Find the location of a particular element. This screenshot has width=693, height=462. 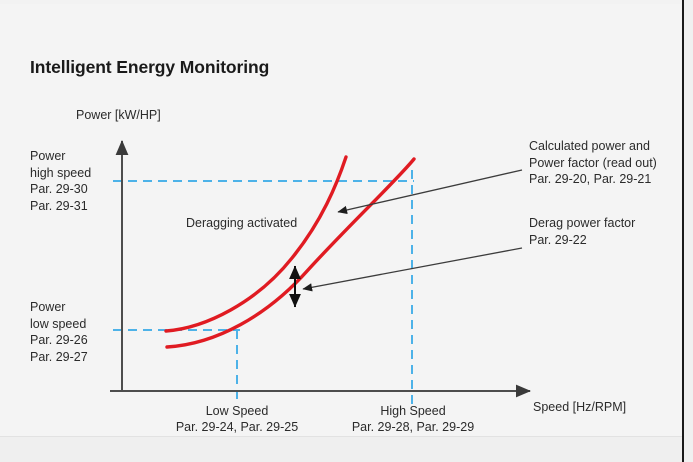

tick-low-speed-line1: Low Speed is located at coordinates (237, 411).